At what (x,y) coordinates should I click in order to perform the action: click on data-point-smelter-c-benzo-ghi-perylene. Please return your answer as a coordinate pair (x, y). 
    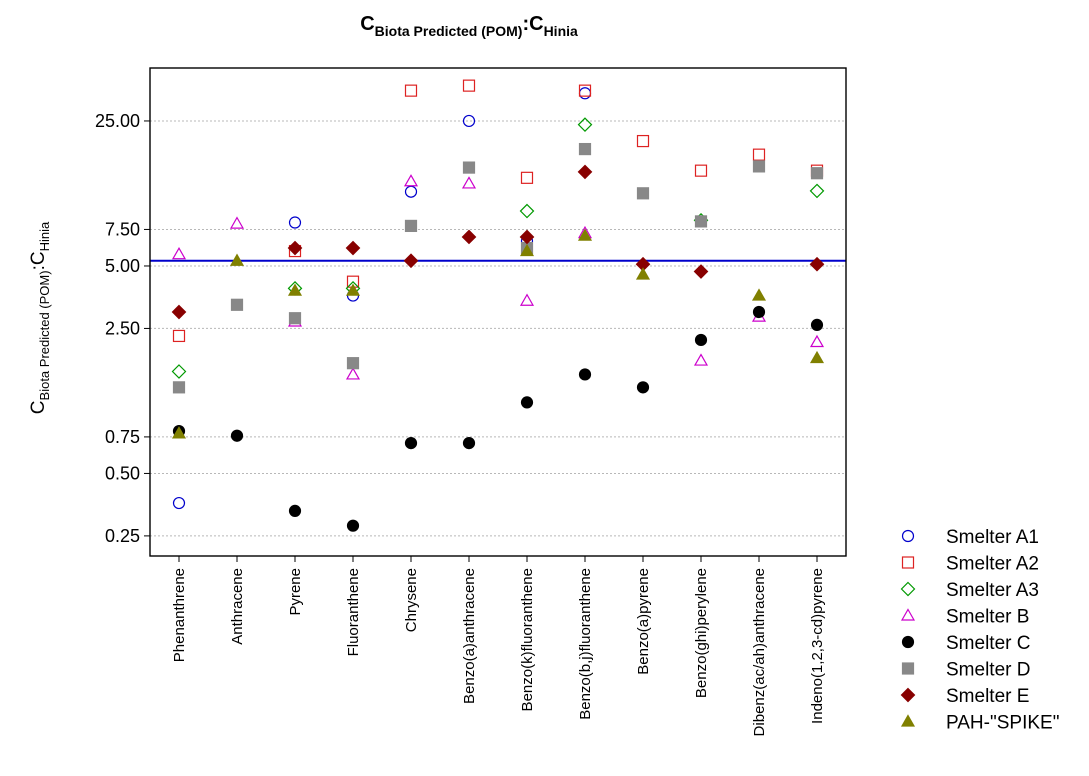
    Looking at the image, I should click on (701, 340).